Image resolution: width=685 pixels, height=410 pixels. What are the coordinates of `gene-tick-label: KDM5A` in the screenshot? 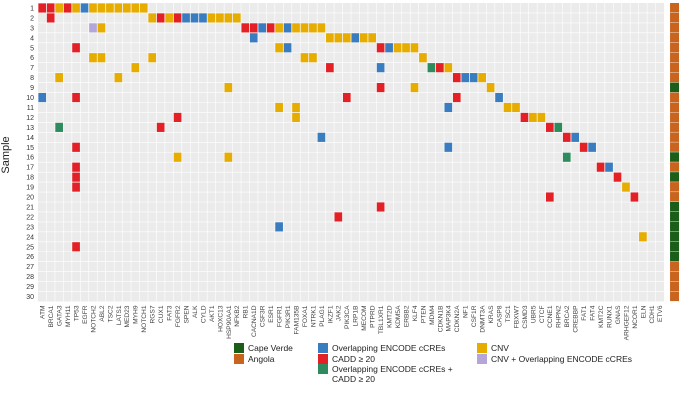 It's located at (398, 316).